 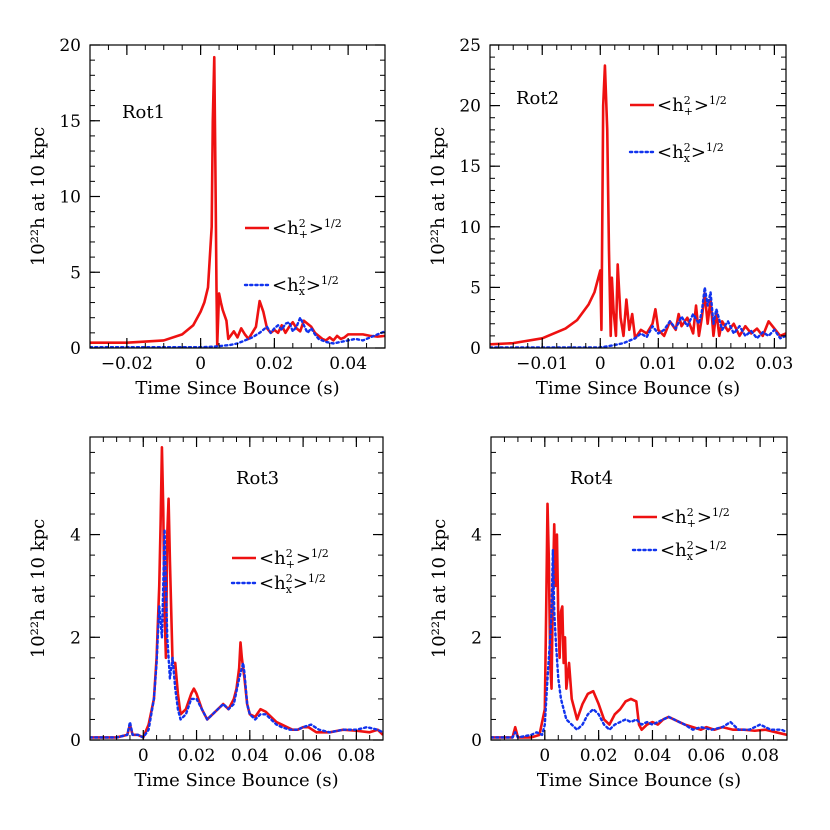 What do you see at coordinates (470, 107) in the screenshot?
I see `y-tick-label: 20` at bounding box center [470, 107].